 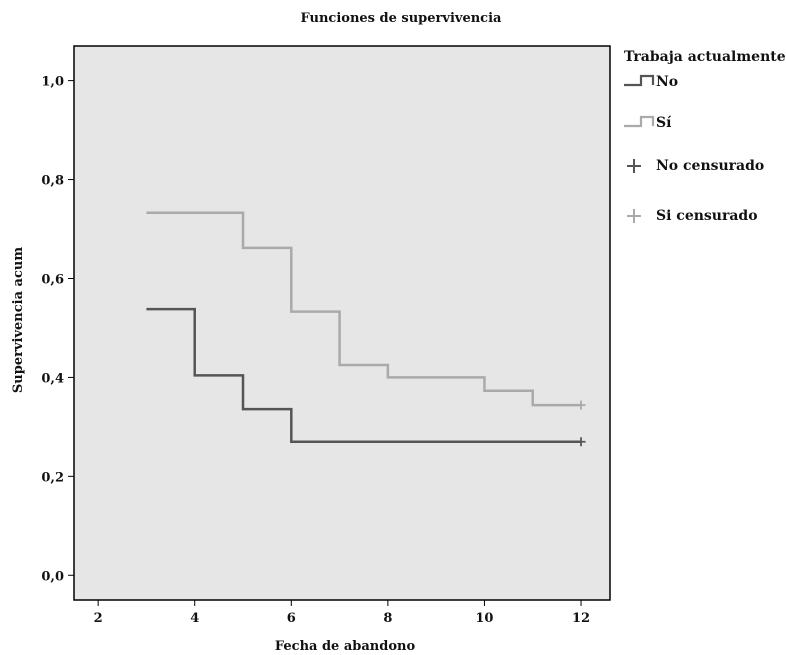 What do you see at coordinates (98, 618) in the screenshot?
I see `x-tick-label: 2` at bounding box center [98, 618].